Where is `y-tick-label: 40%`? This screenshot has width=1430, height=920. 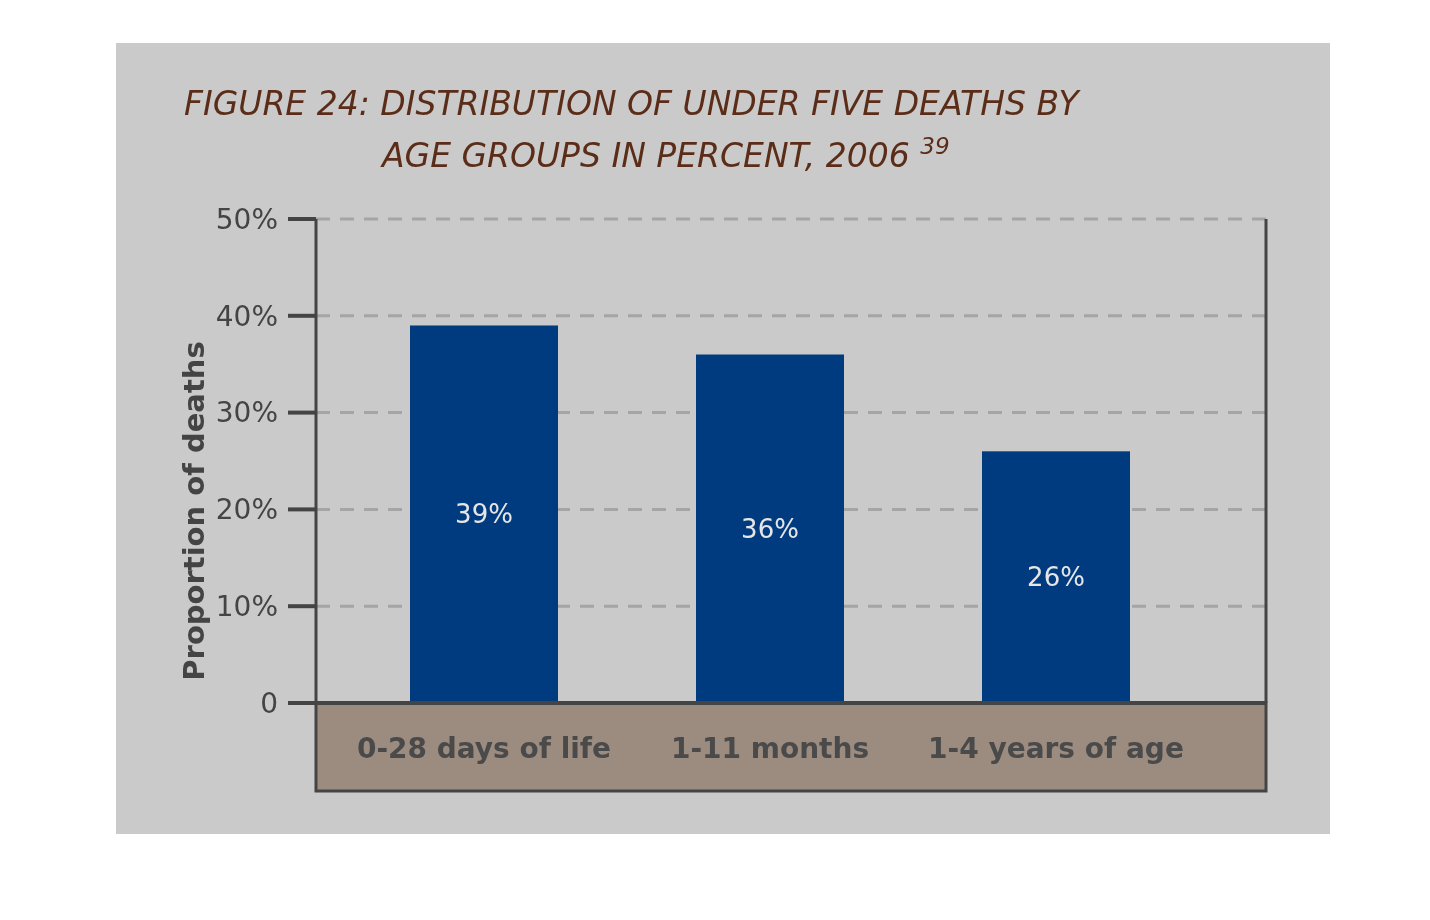
y-tick-label: 40% is located at coordinates (246, 316).